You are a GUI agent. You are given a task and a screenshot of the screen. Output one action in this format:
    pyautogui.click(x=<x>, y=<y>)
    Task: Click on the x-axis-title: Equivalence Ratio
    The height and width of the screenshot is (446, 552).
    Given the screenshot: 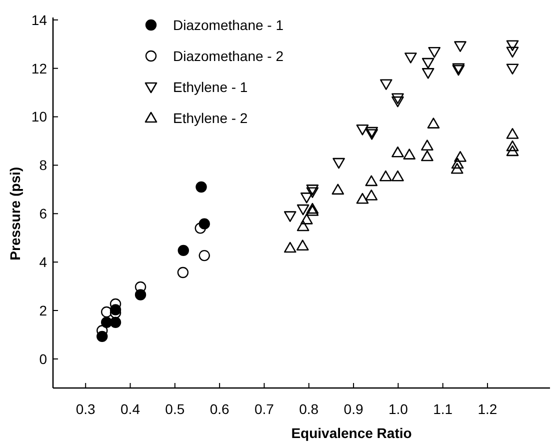 What is the action you would take?
    pyautogui.click(x=351, y=433)
    